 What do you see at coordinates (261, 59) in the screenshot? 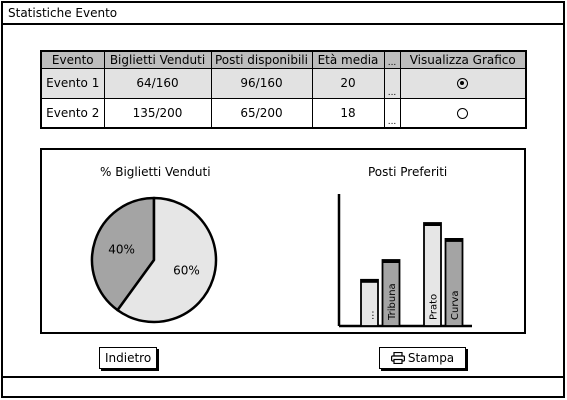
I see `column-header-posti-disponibili: Posti disponibili` at bounding box center [261, 59].